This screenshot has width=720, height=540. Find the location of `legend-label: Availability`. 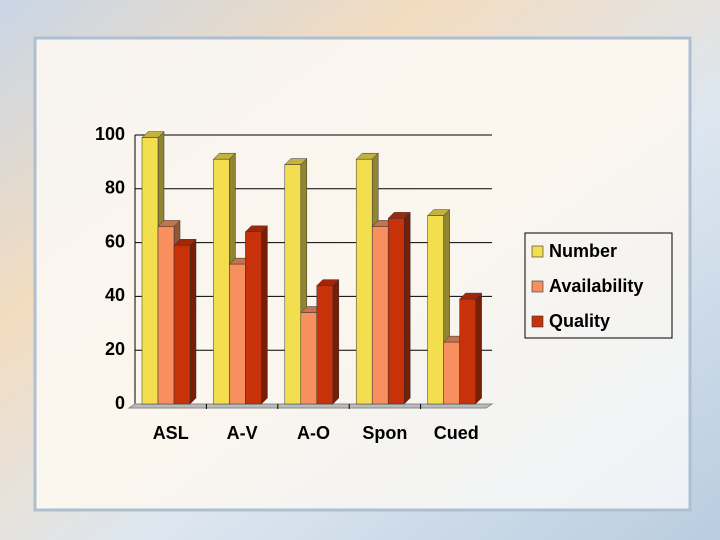

legend-label: Availability is located at coordinates (596, 286).